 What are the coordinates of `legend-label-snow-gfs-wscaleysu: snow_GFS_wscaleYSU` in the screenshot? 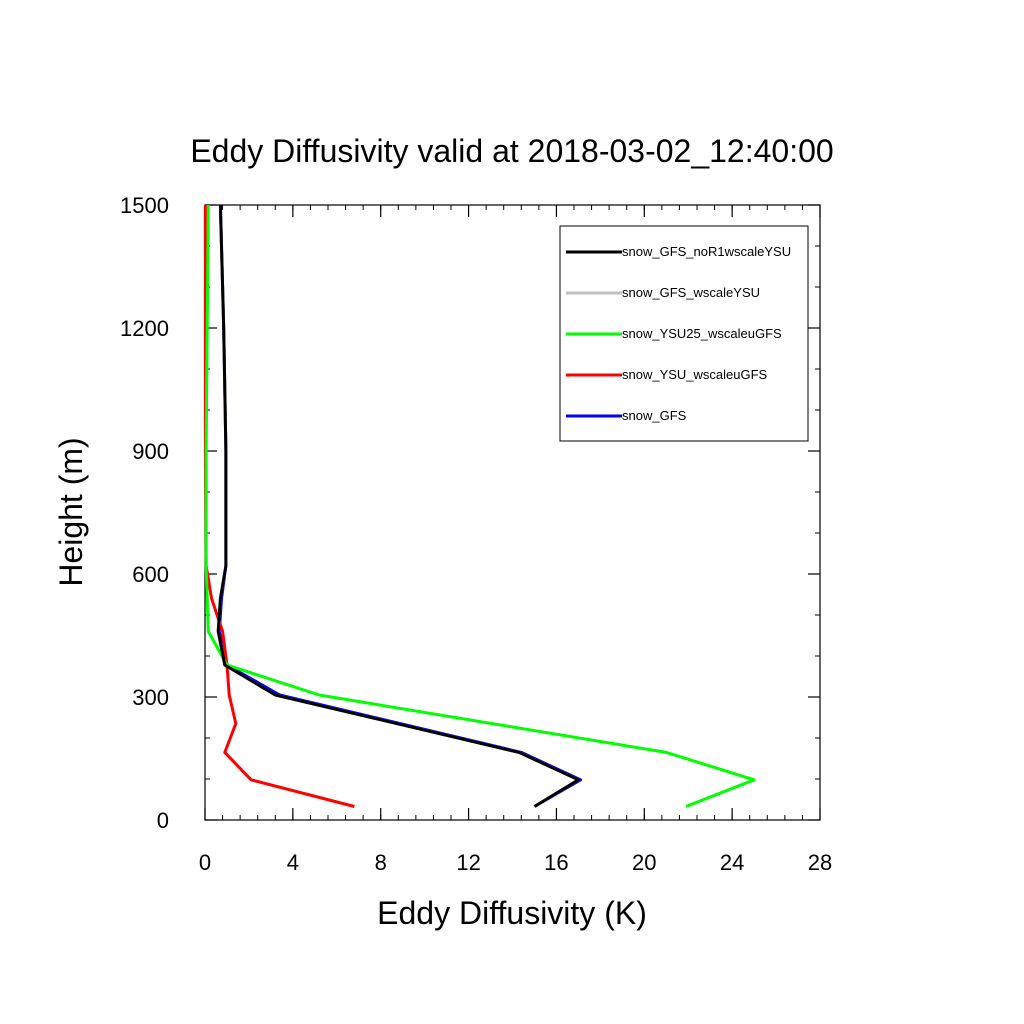 It's located at (691, 292).